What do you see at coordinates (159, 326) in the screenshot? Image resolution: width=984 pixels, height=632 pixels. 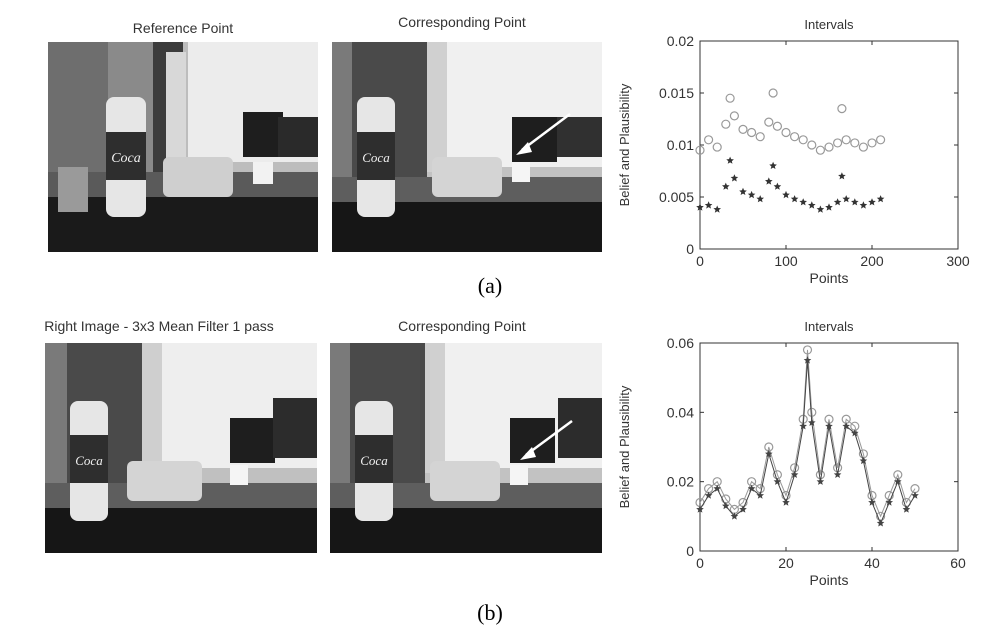 I see `right-image-title: Right Image - 3x3 Mean Filter 1 pass` at bounding box center [159, 326].